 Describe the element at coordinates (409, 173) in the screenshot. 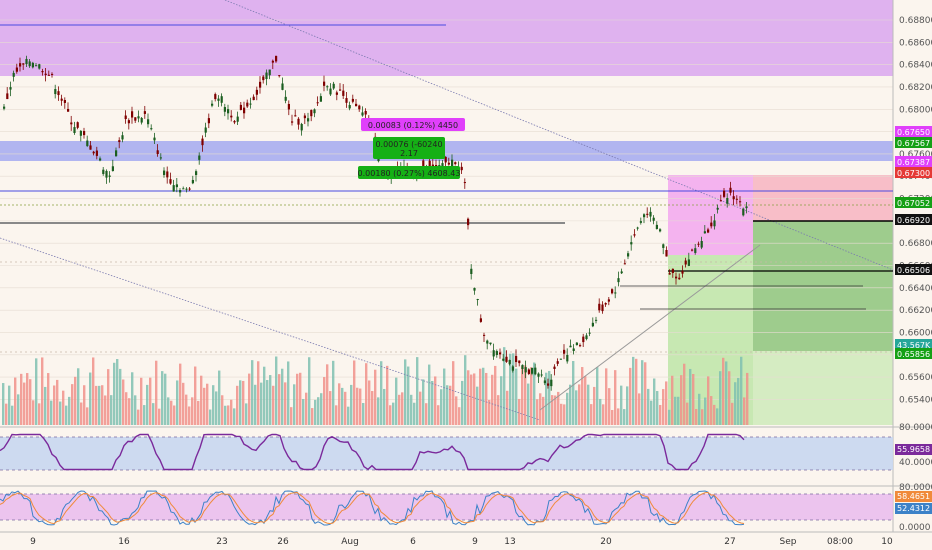

I see `measure-label-4: 0.00180 (0.27%) 4608.43` at that location.